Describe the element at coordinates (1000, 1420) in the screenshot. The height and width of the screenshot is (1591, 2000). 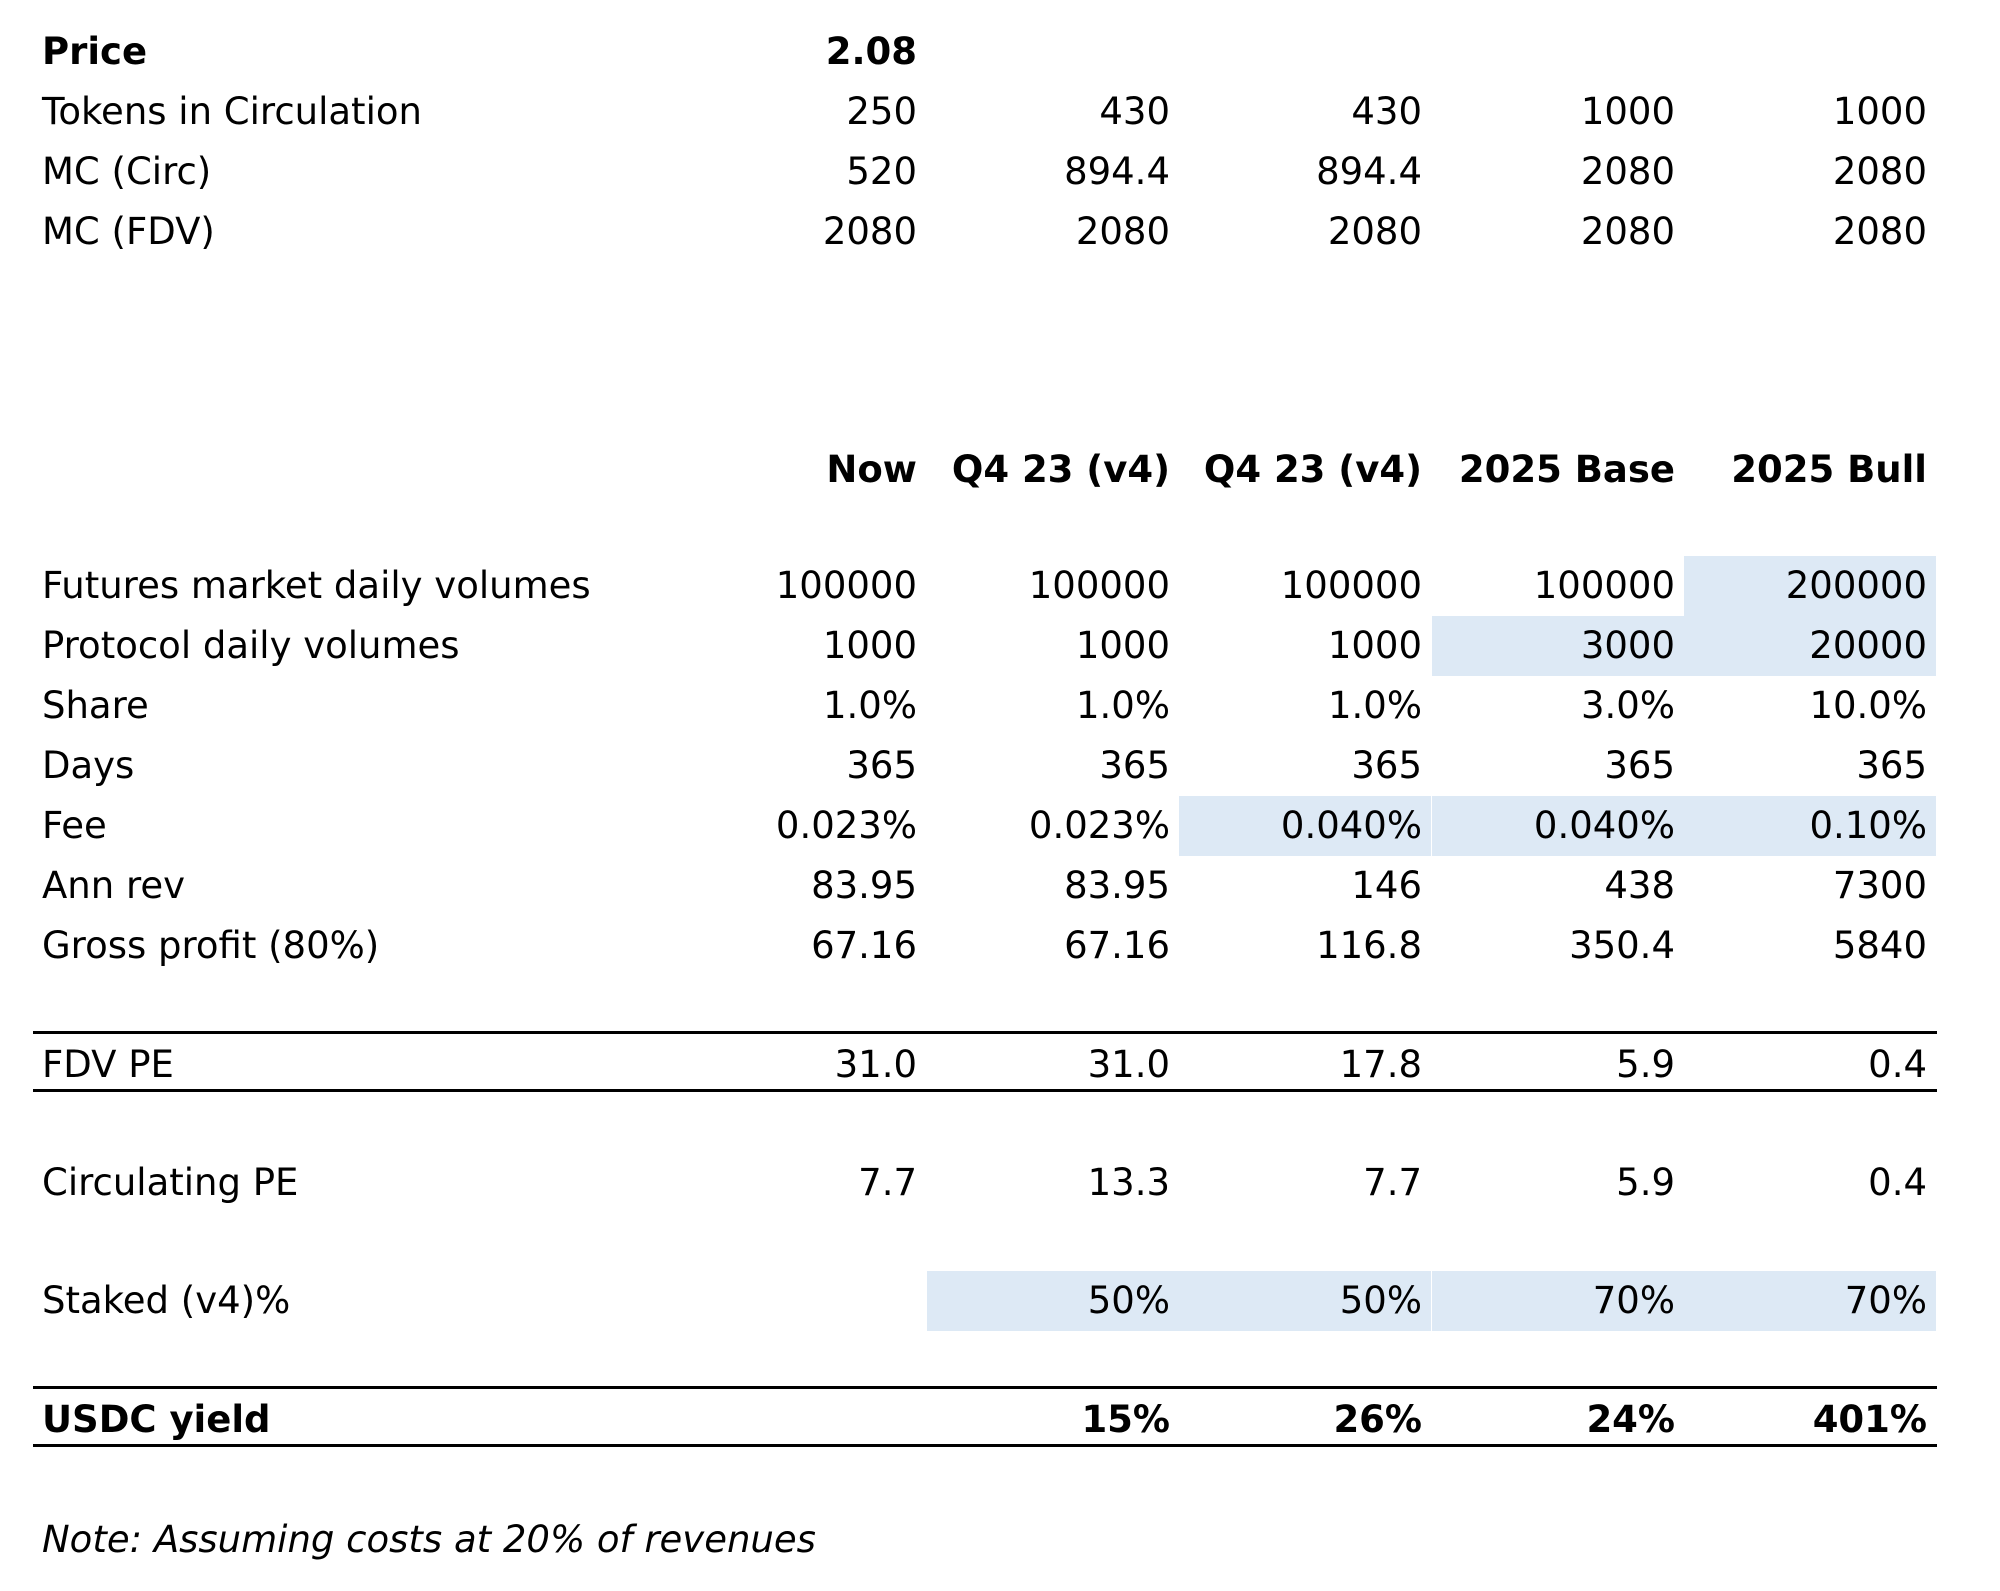
I see `row-usdc-yield: USDC yield 15% 26% 24% 401%` at that location.